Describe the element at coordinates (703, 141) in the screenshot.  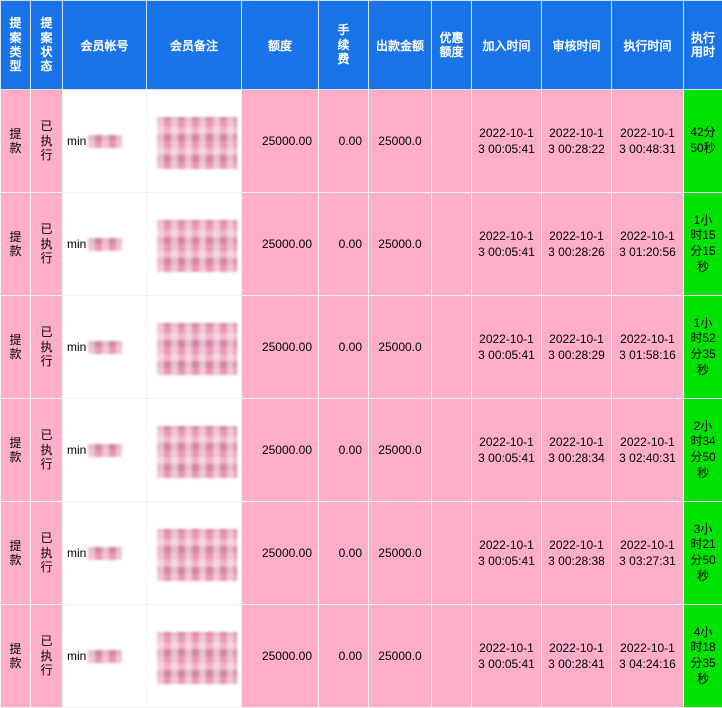
I see `cell-exec-duration: 42分50秒` at that location.